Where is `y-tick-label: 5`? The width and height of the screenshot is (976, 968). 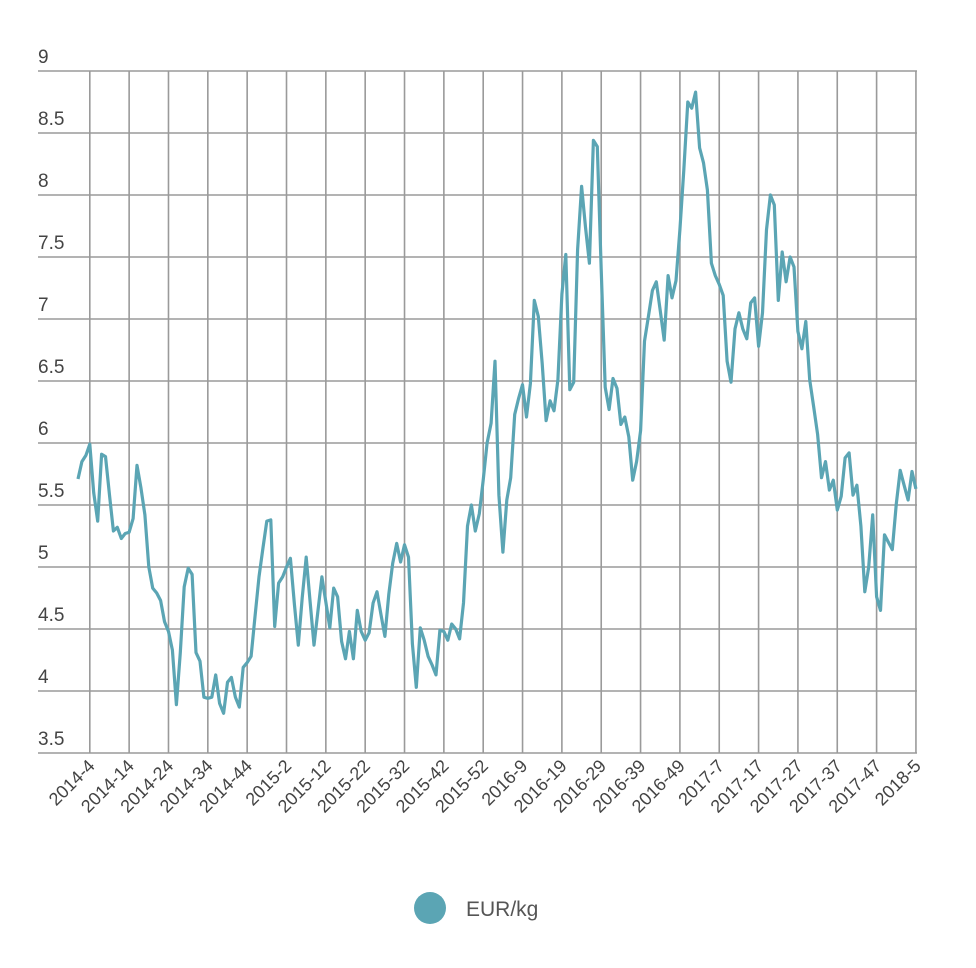 y-tick-label: 5 is located at coordinates (43, 553).